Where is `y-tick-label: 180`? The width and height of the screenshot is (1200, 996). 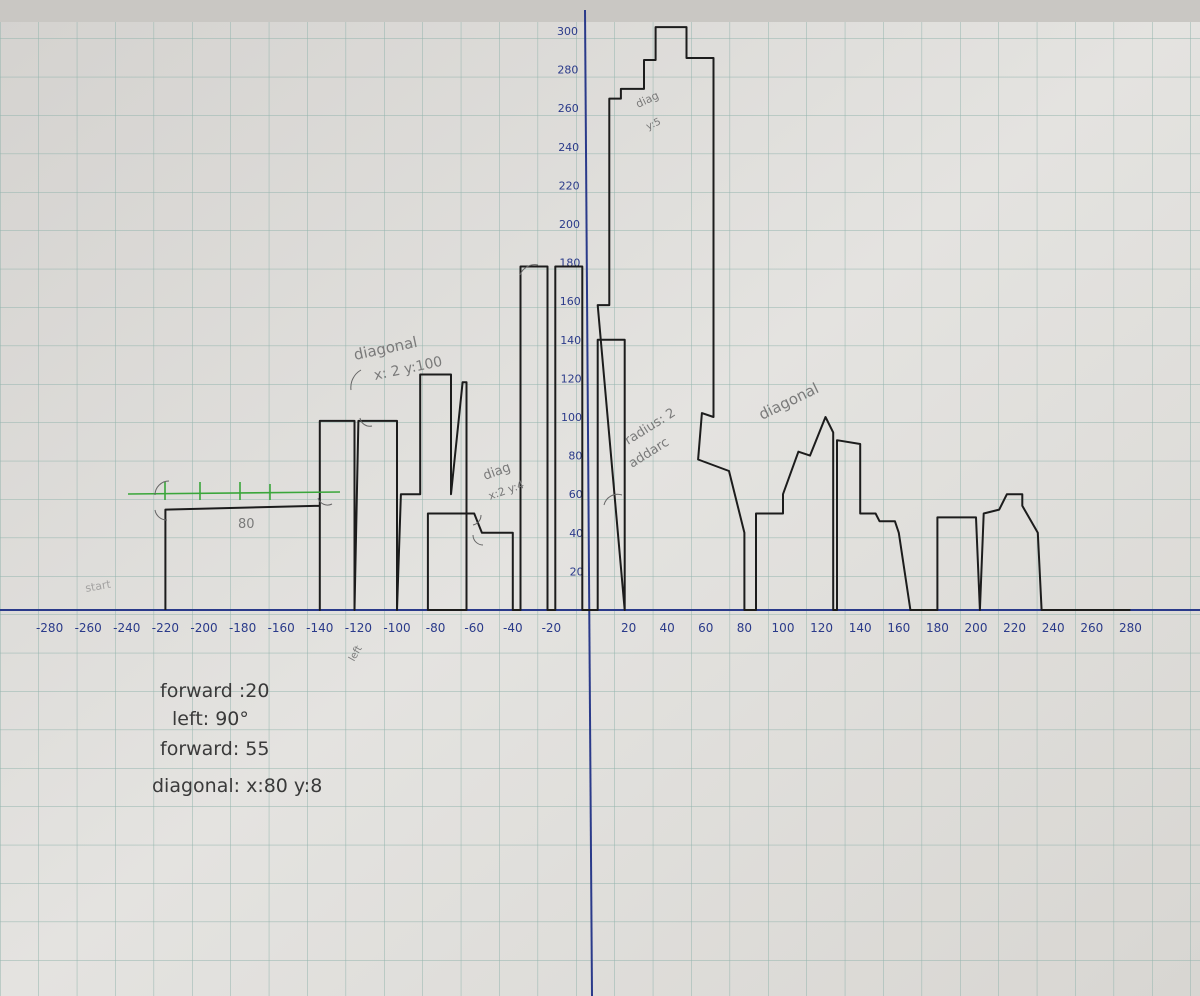 y-tick-label: 180 is located at coordinates (569, 263).